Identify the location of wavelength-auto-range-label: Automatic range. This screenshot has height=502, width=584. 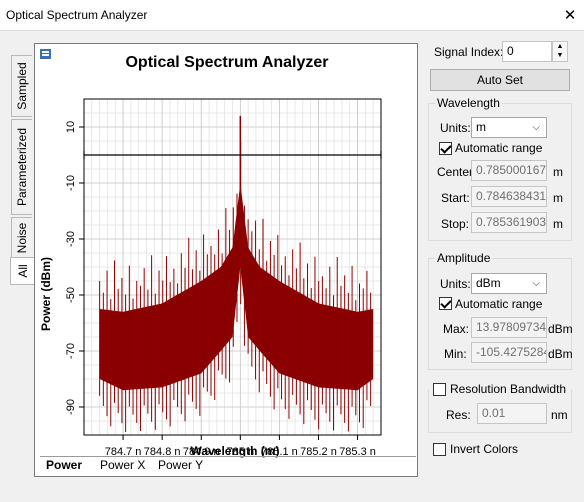
(499, 148).